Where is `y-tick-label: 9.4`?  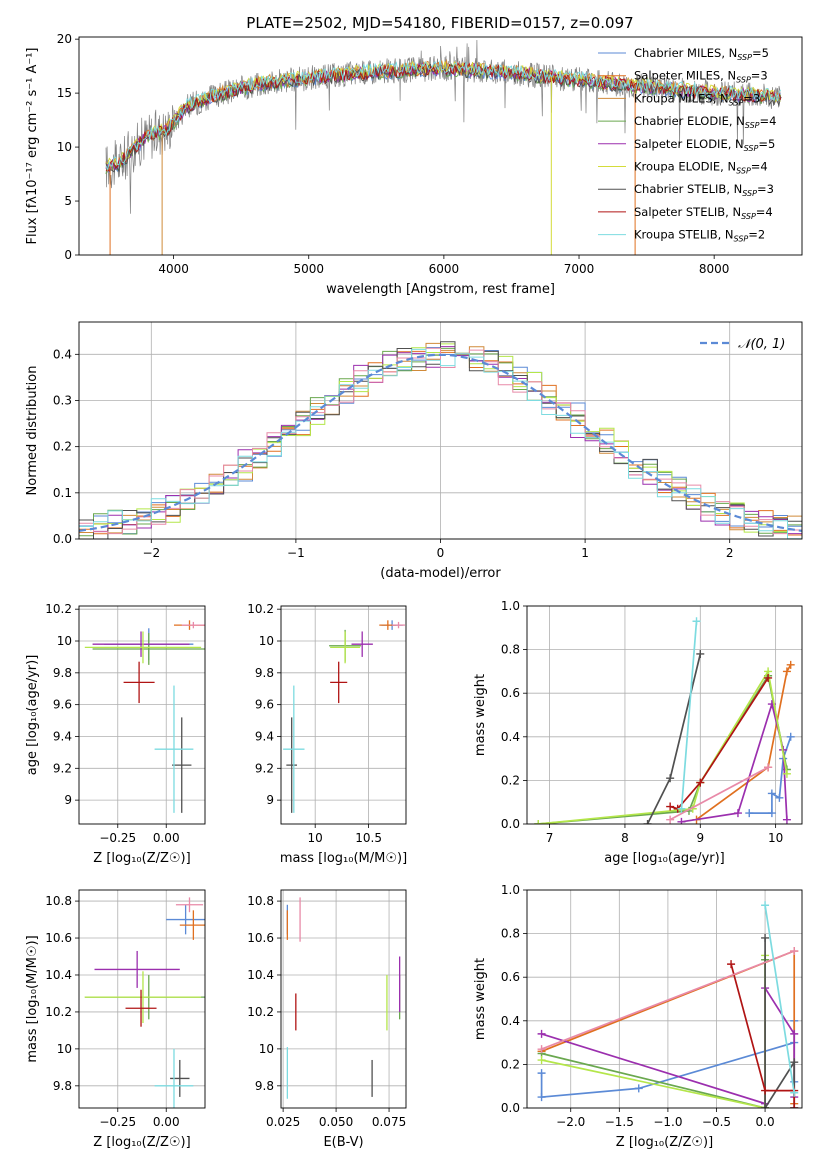
y-tick-label: 9.4 is located at coordinates (264, 736).